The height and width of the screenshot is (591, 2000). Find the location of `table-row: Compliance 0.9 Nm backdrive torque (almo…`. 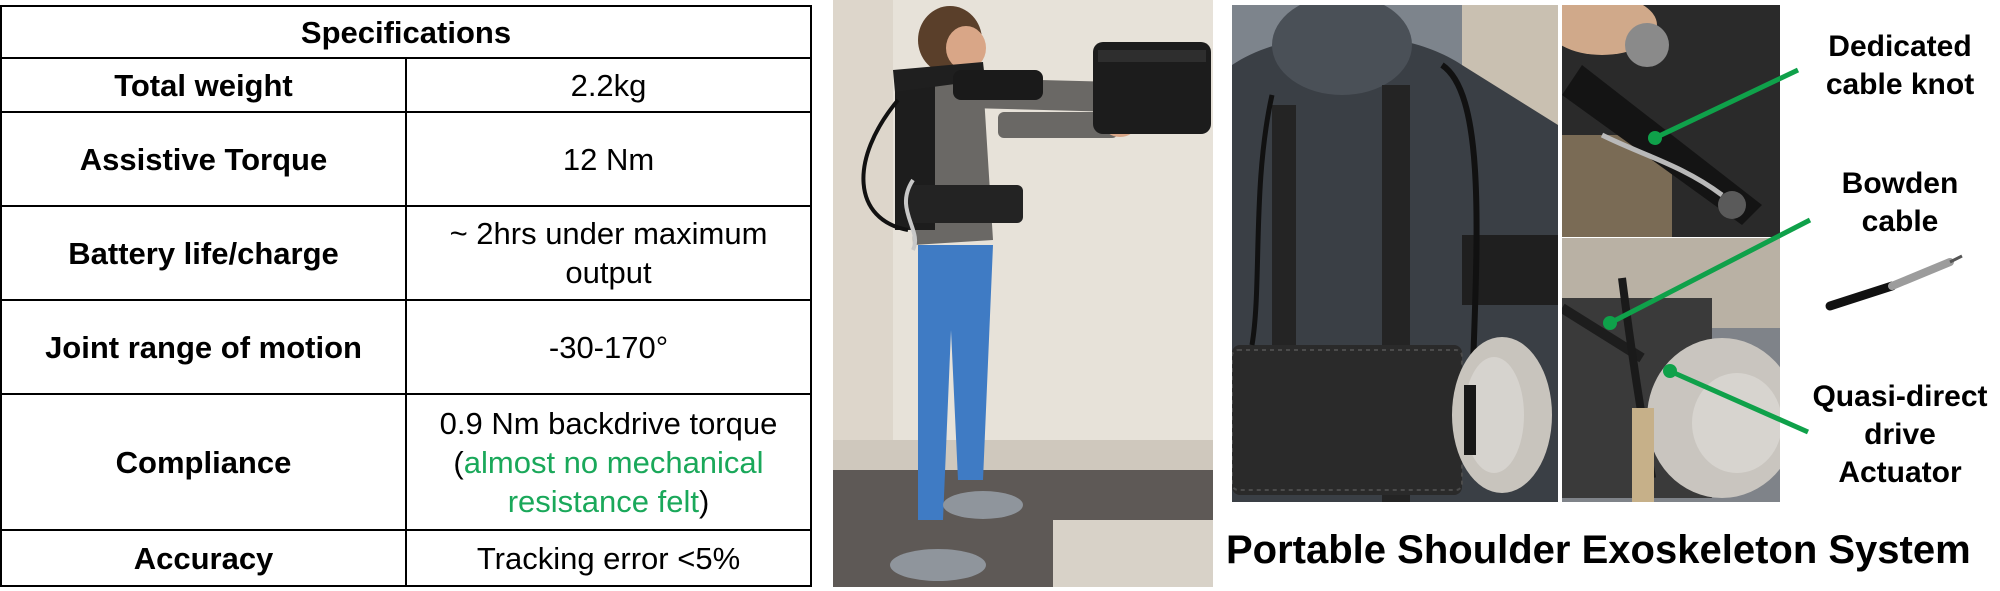

table-row: Compliance 0.9 Nm backdrive torque (almo… is located at coordinates (406, 462).